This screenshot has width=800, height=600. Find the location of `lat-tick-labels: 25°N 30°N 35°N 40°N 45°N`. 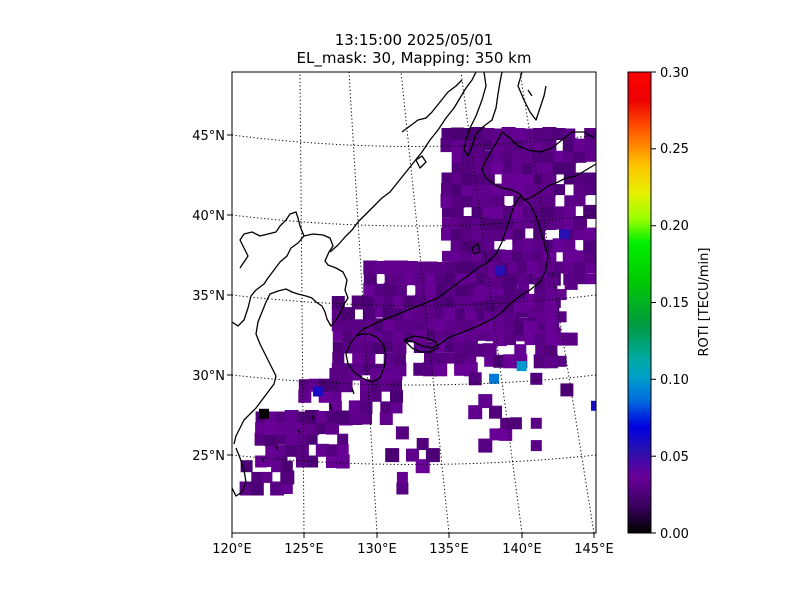

lat-tick-labels: 25°N 30°N 35°N 40°N 45°N is located at coordinates (208, 296).